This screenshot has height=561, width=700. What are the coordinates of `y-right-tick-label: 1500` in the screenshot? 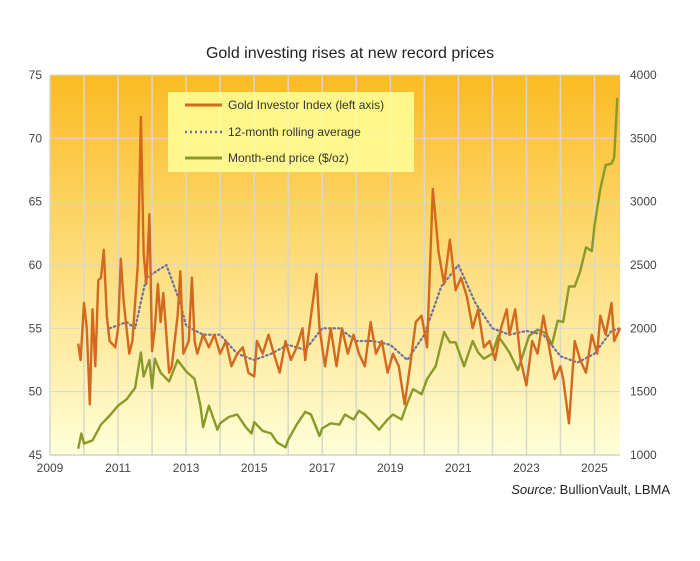 It's located at (643, 392).